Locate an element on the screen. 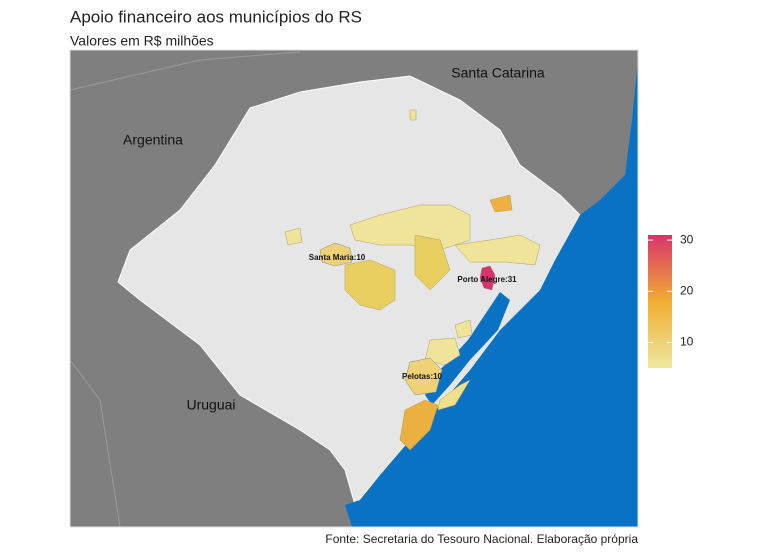 This screenshot has width=768, height=553. lagoa-dos-patos is located at coordinates (467, 348).